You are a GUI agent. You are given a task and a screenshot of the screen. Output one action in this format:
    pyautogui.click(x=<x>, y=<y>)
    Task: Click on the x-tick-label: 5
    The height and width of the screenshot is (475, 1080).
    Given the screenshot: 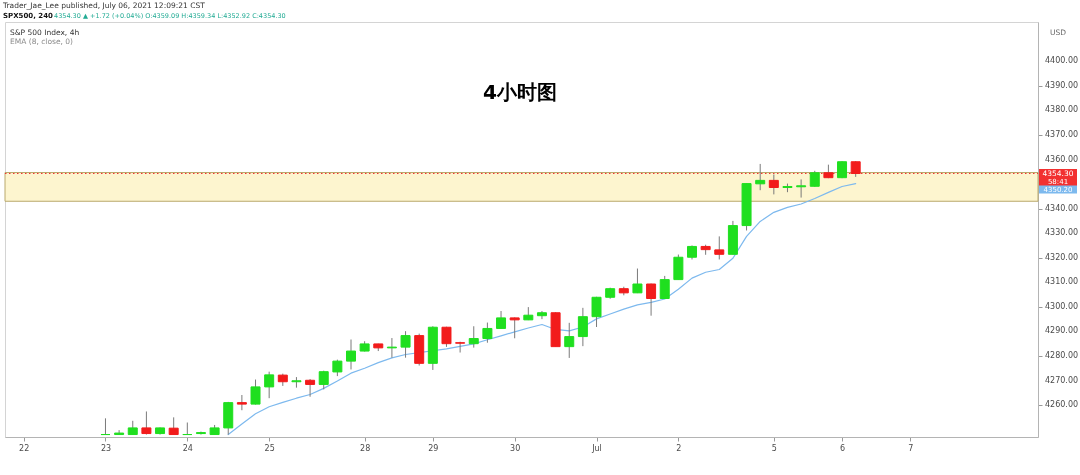 What is the action you would take?
    pyautogui.click(x=774, y=448)
    